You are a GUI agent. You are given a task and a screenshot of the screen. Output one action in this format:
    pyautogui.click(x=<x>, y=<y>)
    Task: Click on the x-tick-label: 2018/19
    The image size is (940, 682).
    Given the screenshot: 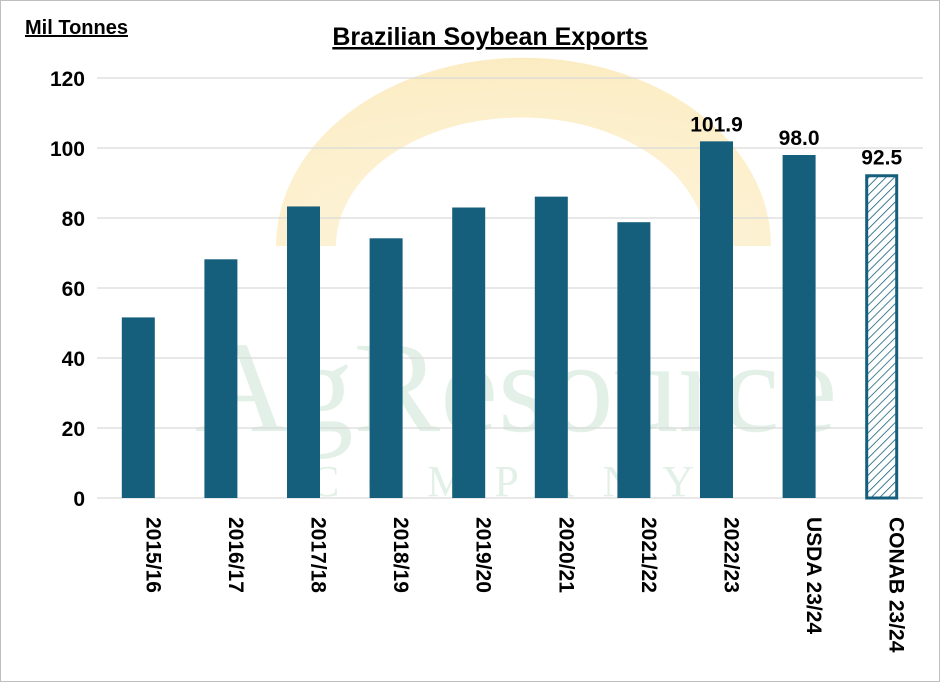 What is the action you would take?
    pyautogui.click(x=400, y=555)
    